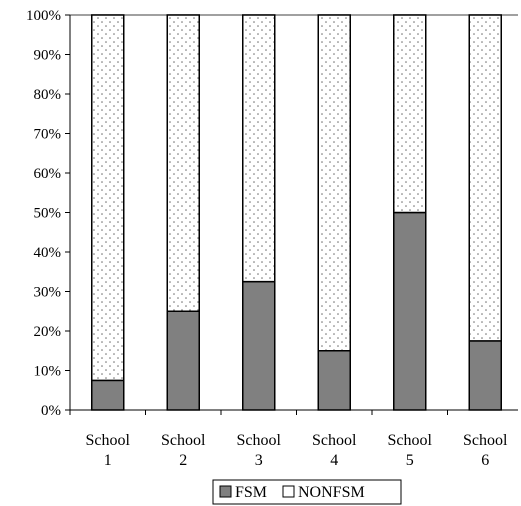 The image size is (521, 506). What do you see at coordinates (48, 332) in the screenshot?
I see `y-tick-label: 20%` at bounding box center [48, 332].